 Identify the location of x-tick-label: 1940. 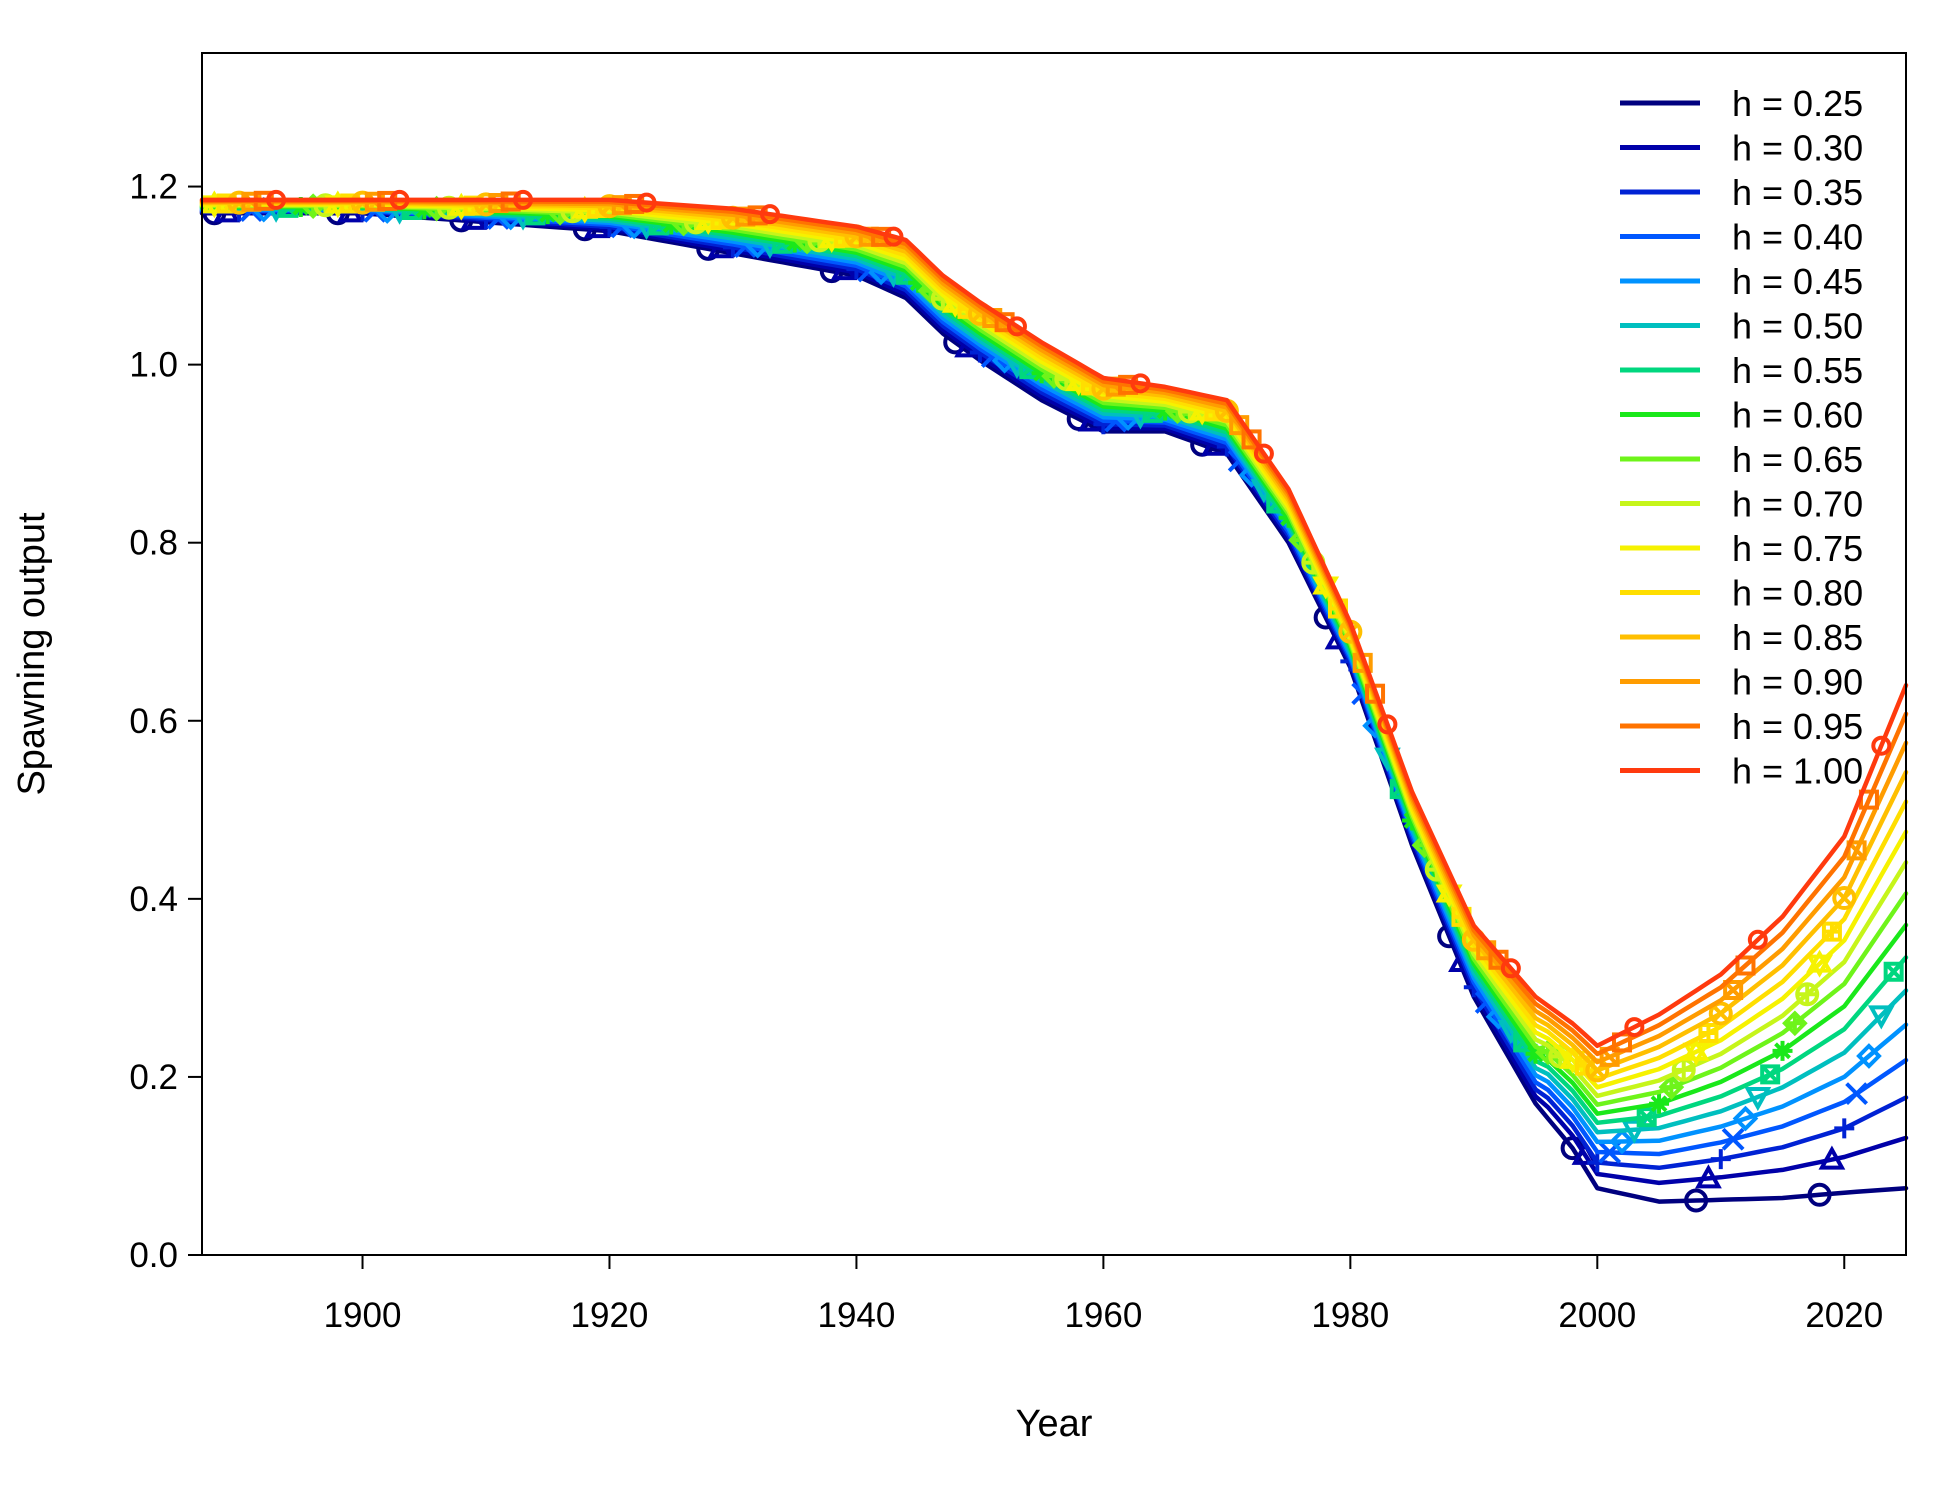
(856, 1315).